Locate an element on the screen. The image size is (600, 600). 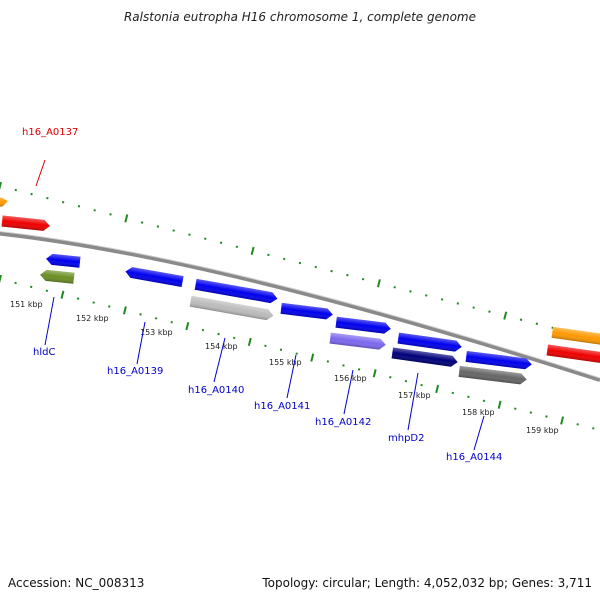
tick-label: 151 kbp is located at coordinates (26, 304).